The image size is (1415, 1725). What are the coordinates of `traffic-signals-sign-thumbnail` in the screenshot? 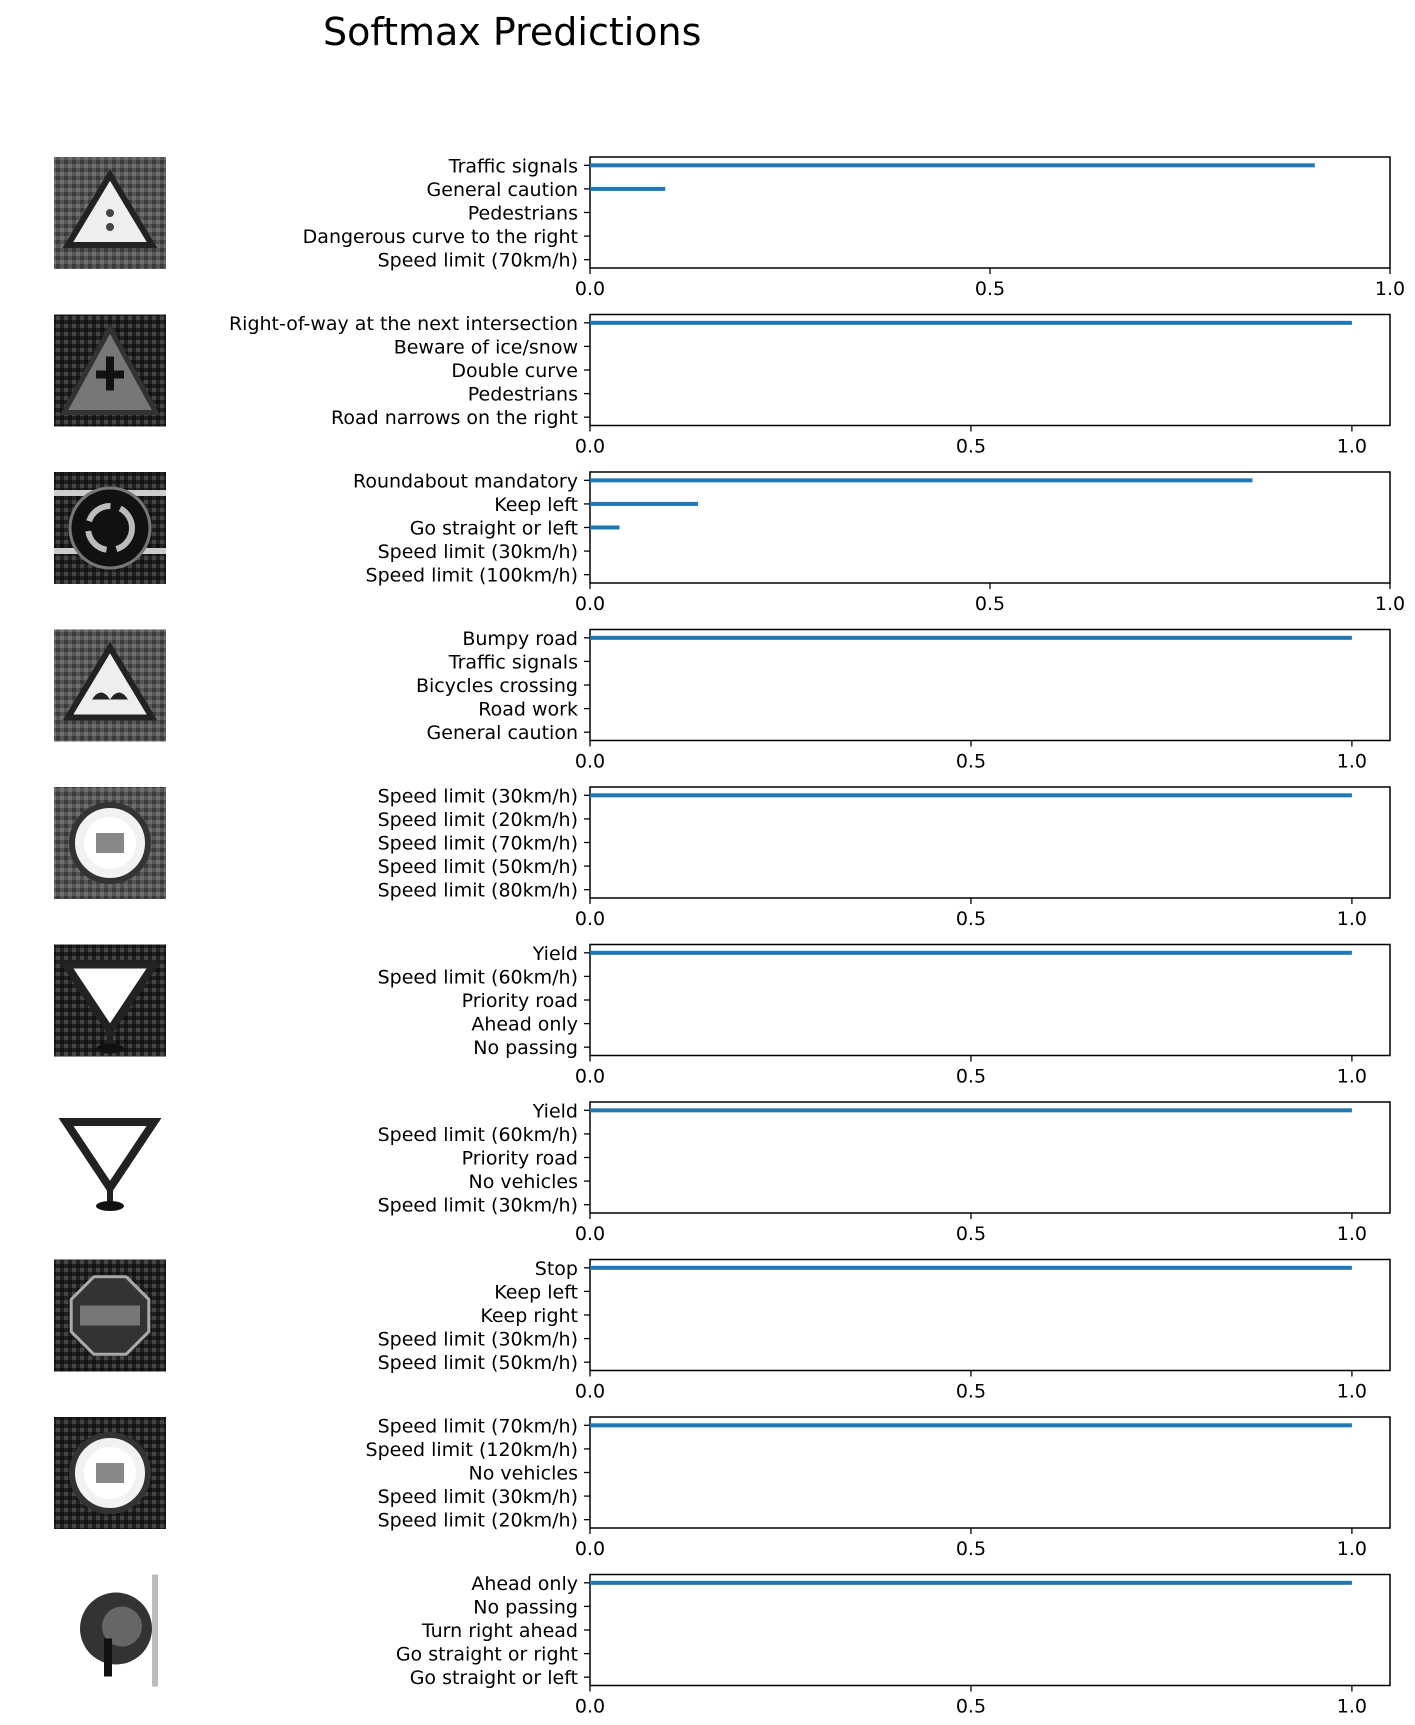 It's located at (110, 213).